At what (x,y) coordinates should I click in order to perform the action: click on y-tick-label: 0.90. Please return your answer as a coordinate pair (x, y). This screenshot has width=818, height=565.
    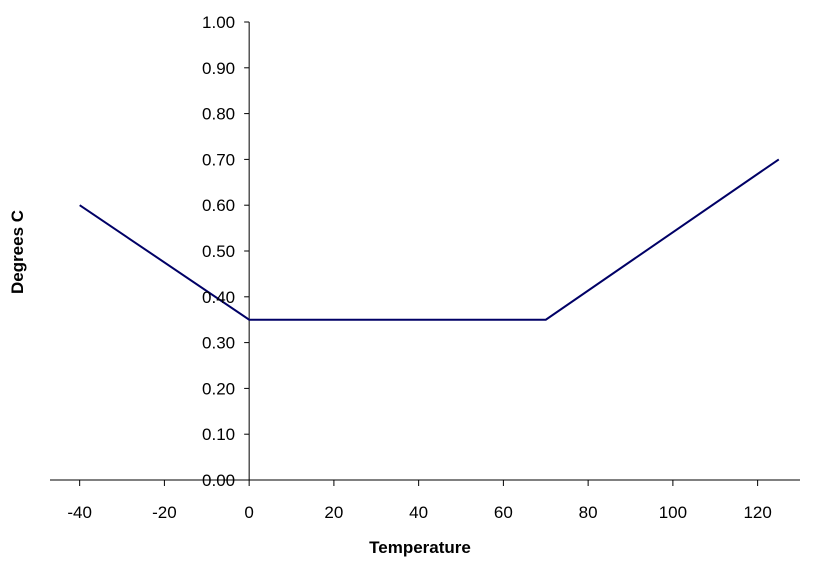
    Looking at the image, I should click on (218, 68).